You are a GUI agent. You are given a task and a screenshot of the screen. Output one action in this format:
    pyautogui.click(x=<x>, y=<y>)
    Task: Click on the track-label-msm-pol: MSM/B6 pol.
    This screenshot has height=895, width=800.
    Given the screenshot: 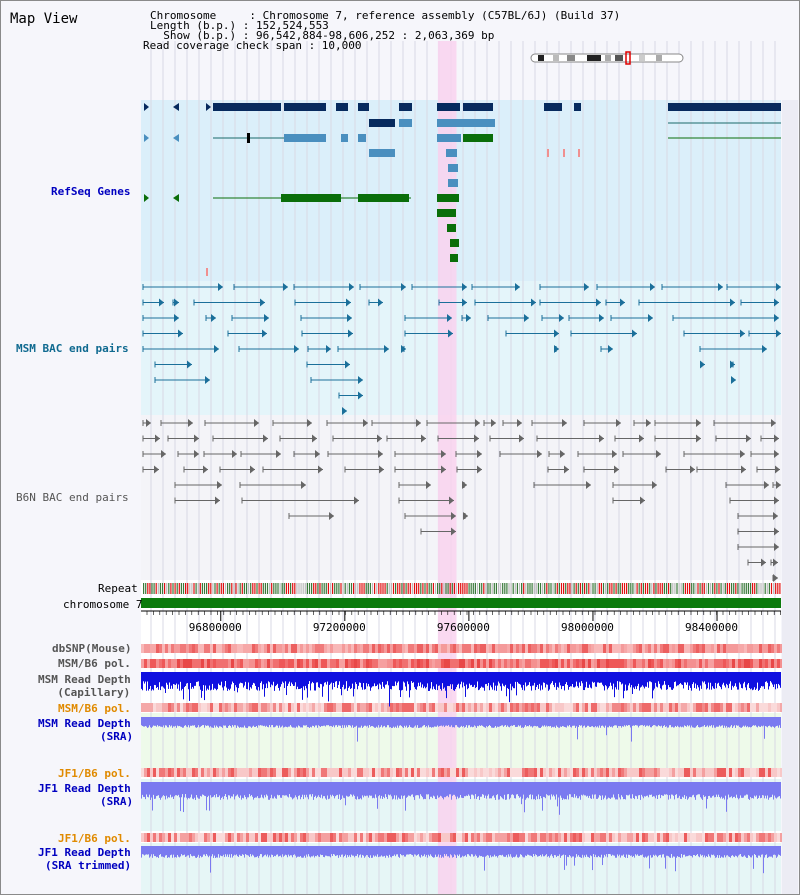 What is the action you would take?
    pyautogui.click(x=94, y=663)
    